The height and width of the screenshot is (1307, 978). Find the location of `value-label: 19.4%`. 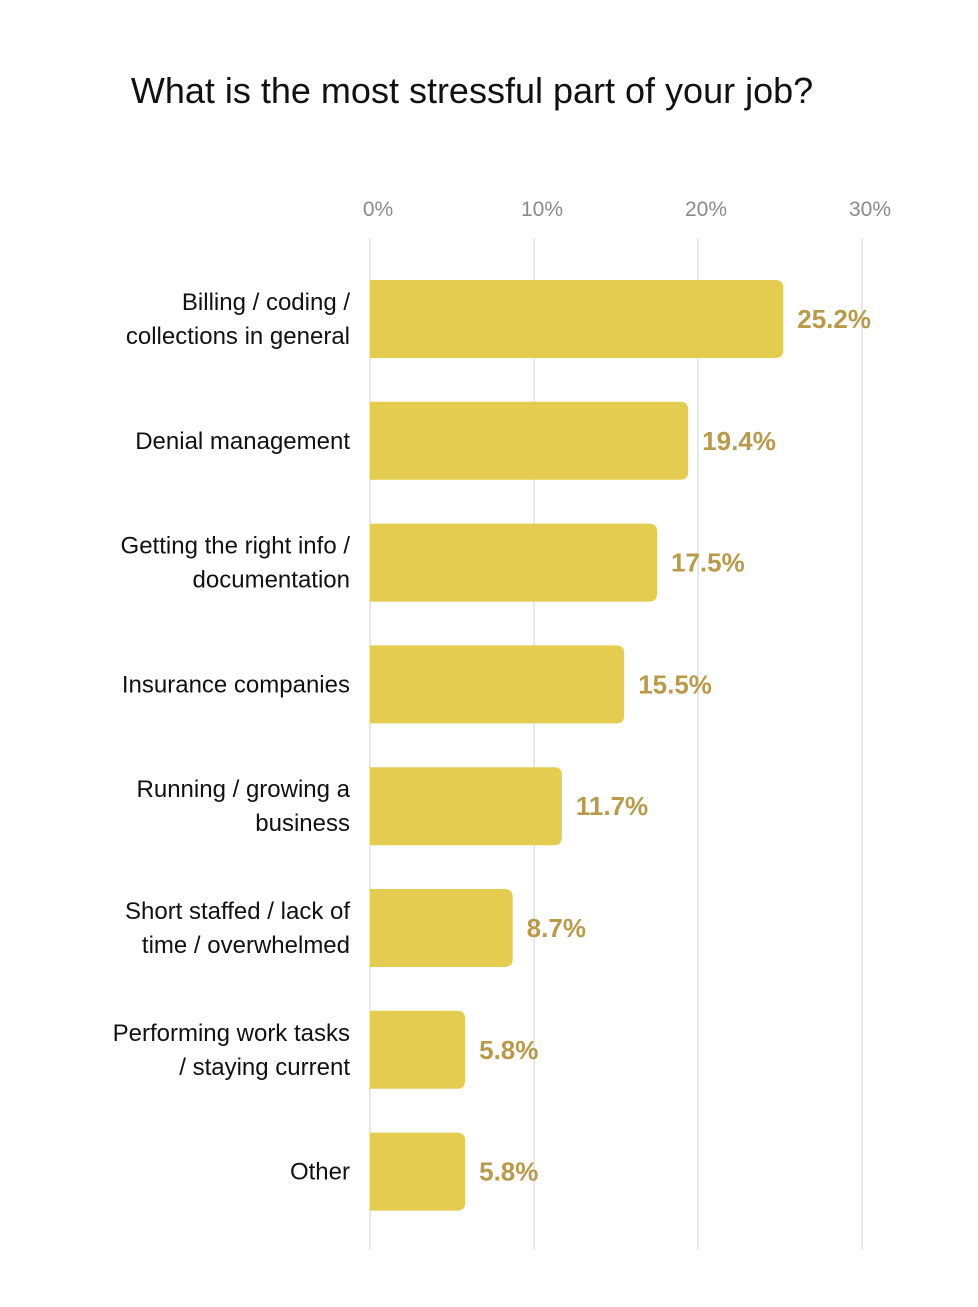

value-label: 19.4% is located at coordinates (739, 441).